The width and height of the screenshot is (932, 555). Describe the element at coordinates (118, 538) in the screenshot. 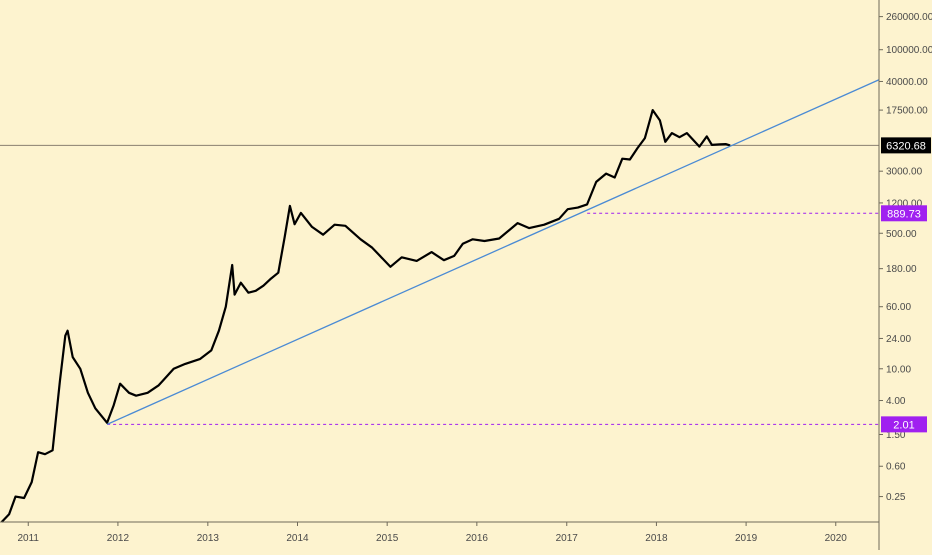

I see `x-tick-label: 2012` at that location.